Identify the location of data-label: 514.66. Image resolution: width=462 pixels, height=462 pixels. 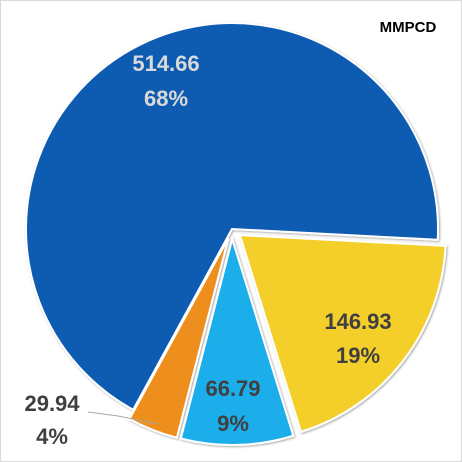
(165, 63).